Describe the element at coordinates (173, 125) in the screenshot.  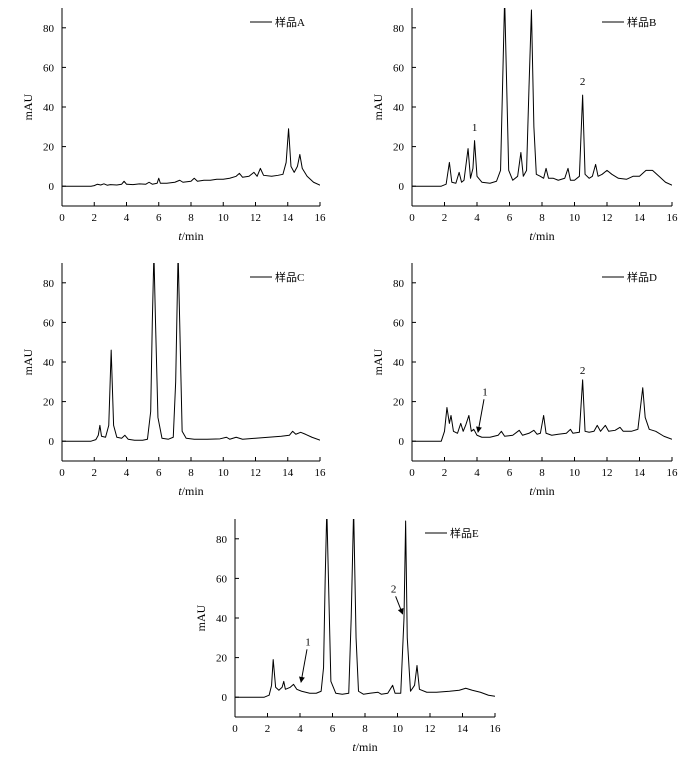
I see `chart-panel-1: 0 2 4 6 8 10 12 14 16 0 20 40 60 80 t/min mAU 样品A` at that location.